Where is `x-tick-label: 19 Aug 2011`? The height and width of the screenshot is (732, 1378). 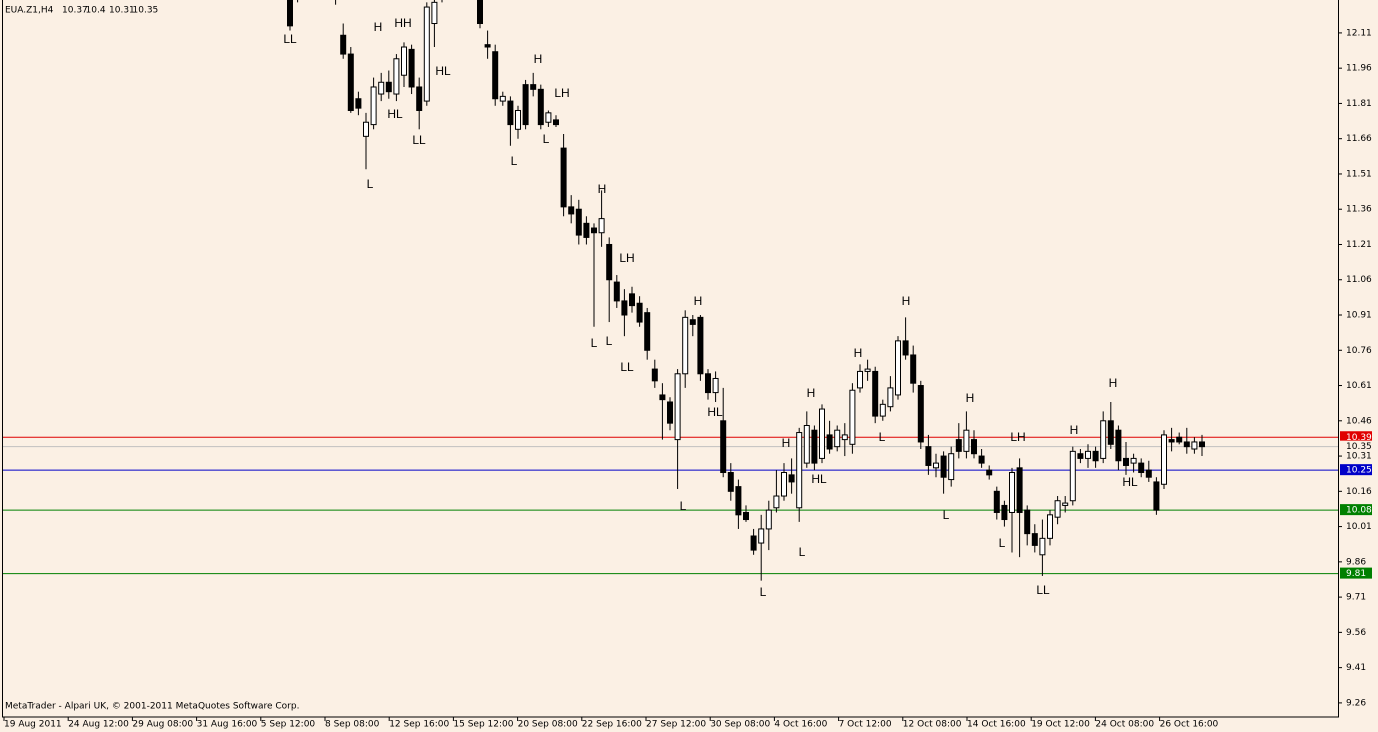 x-tick-label: 19 Aug 2011 is located at coordinates (33, 725).